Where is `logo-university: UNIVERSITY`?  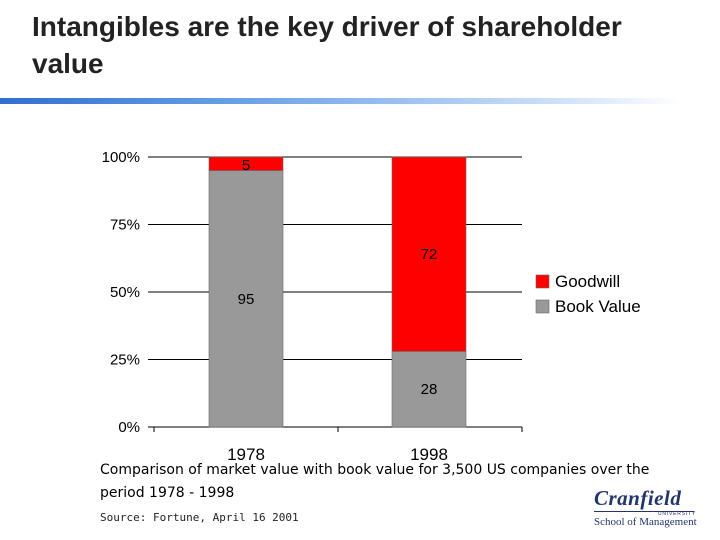
logo-university: UNIVERSITY is located at coordinates (677, 514).